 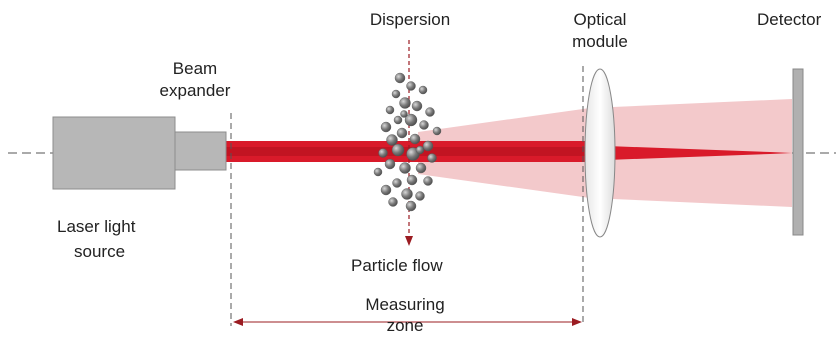 What do you see at coordinates (798, 152) in the screenshot?
I see `detector-plate-icon` at bounding box center [798, 152].